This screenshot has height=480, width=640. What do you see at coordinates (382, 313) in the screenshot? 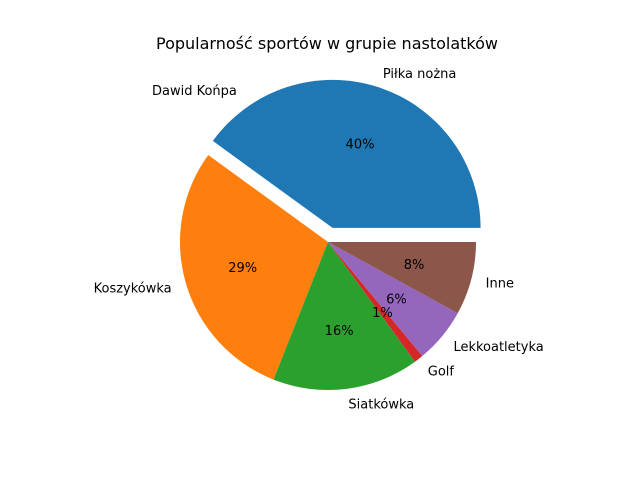
I see `pct-label-golf: 1%` at bounding box center [382, 313].